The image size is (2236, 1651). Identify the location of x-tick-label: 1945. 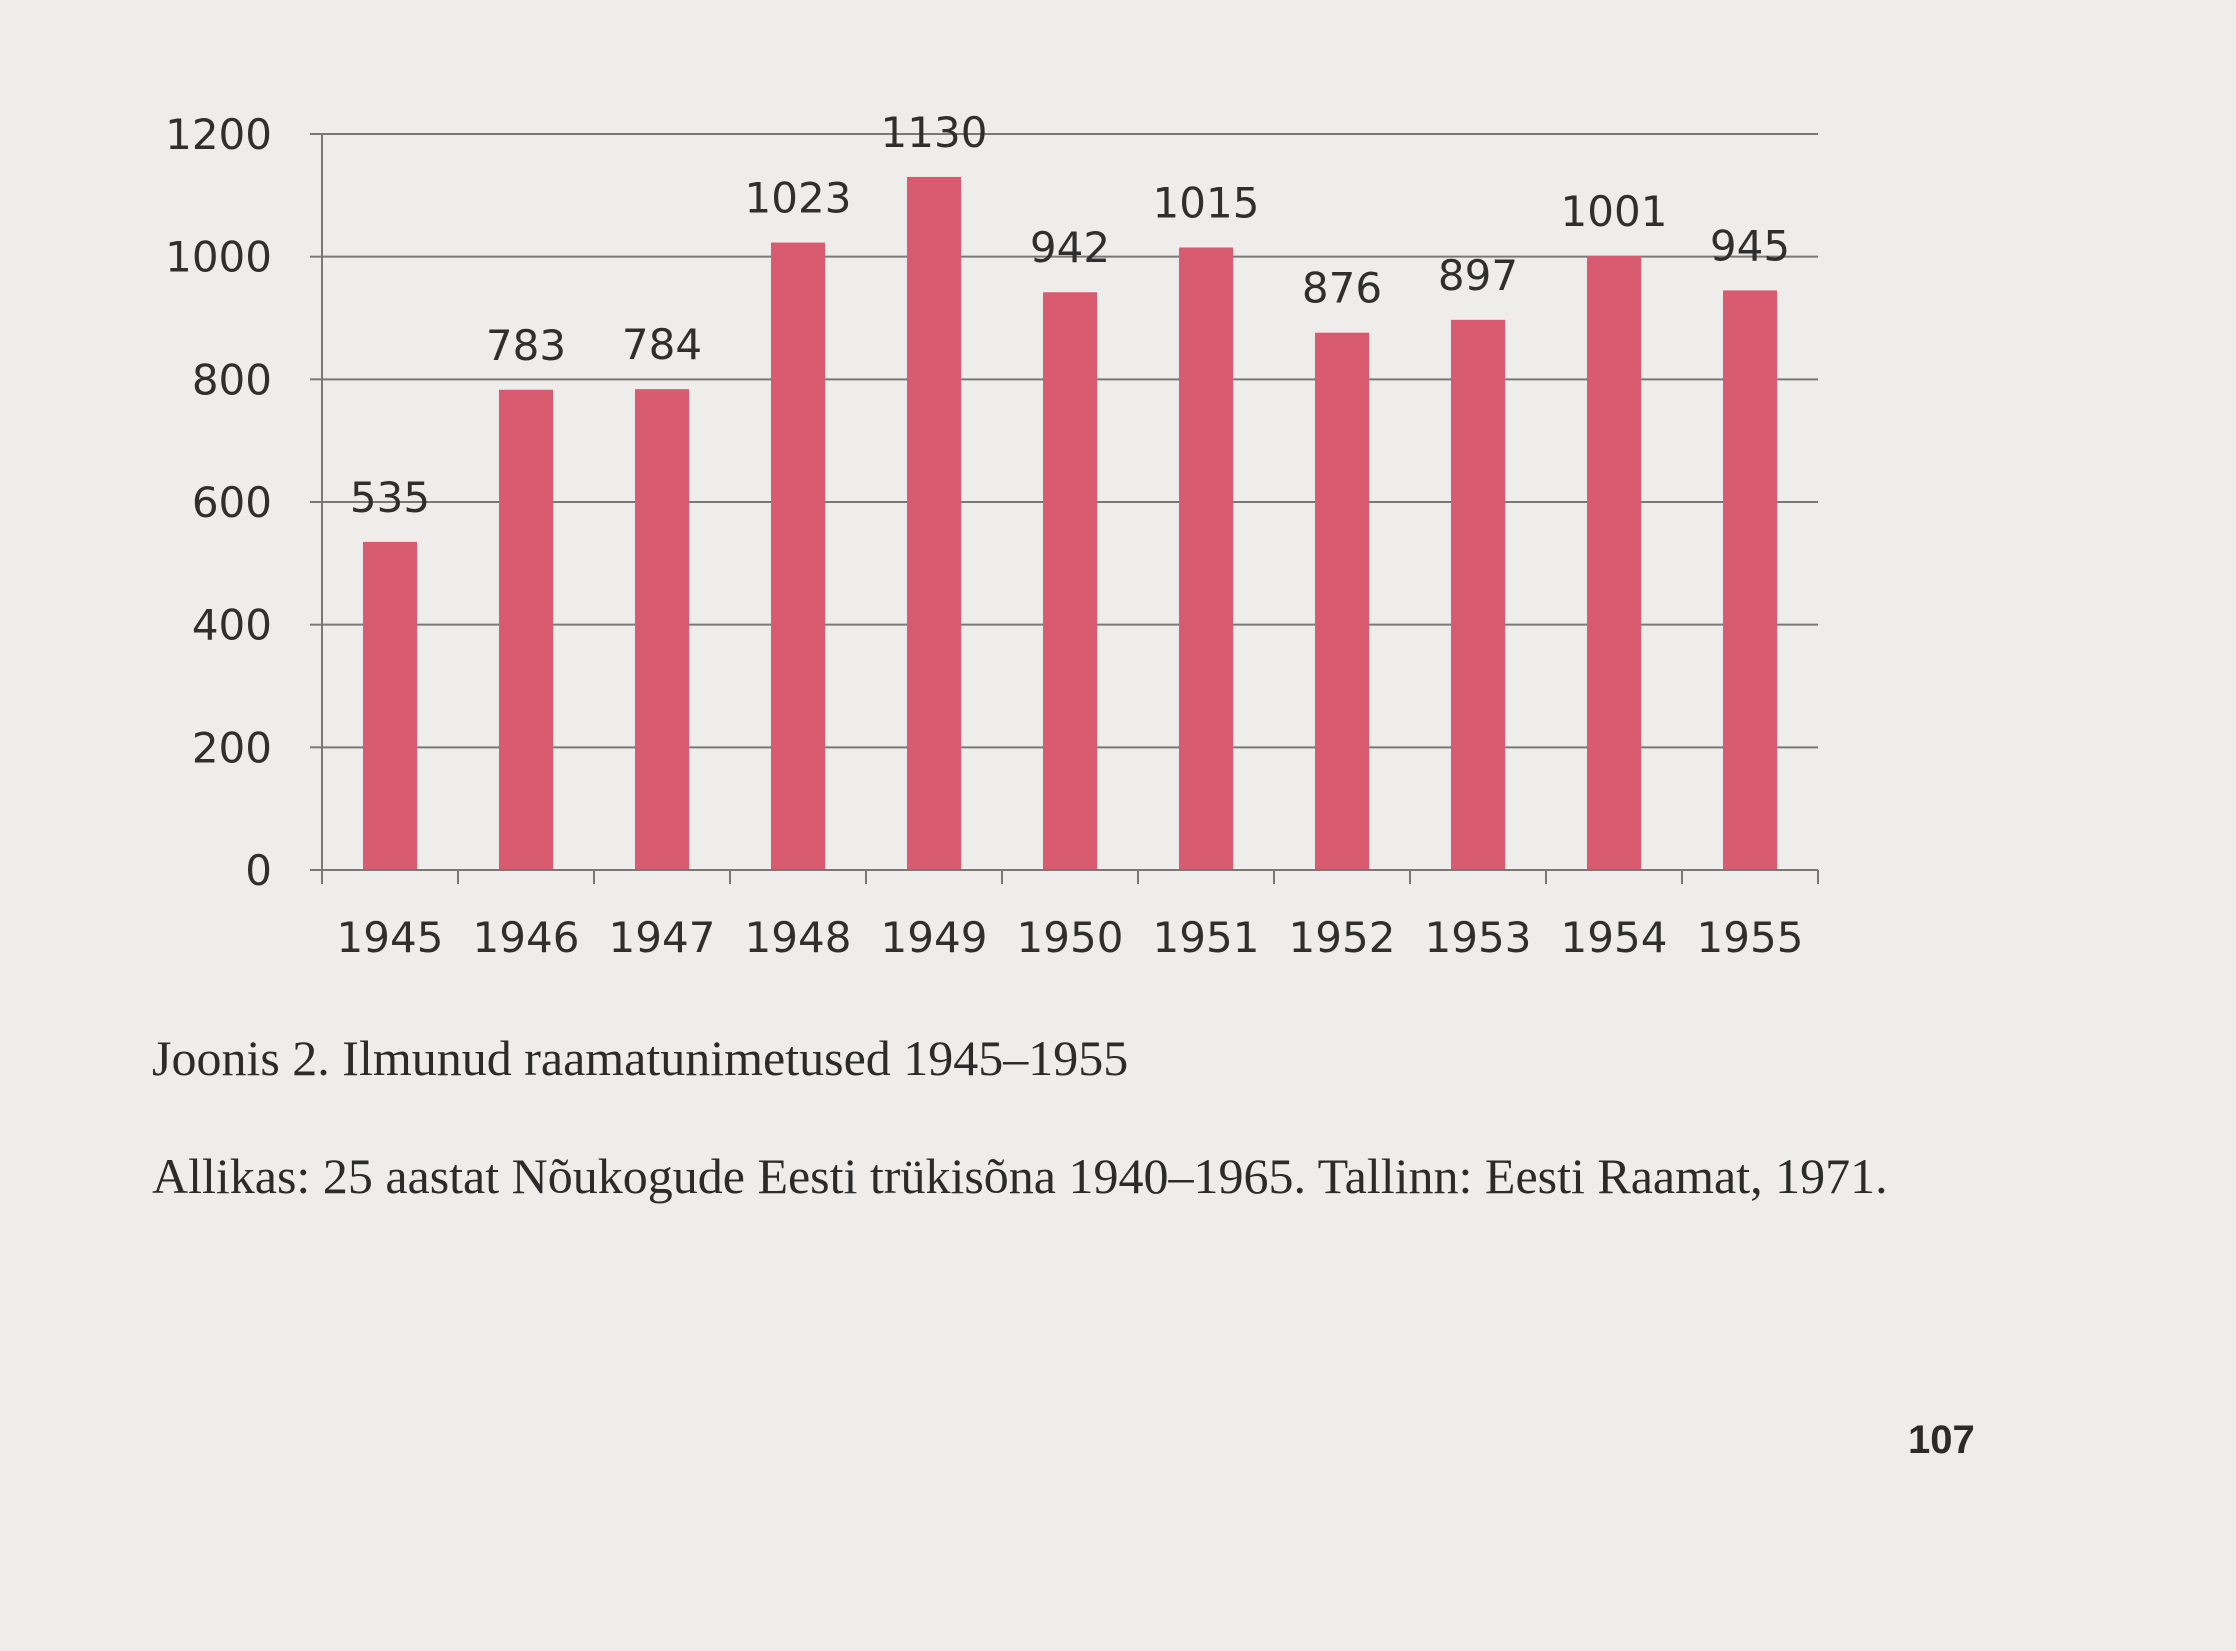
(390, 937).